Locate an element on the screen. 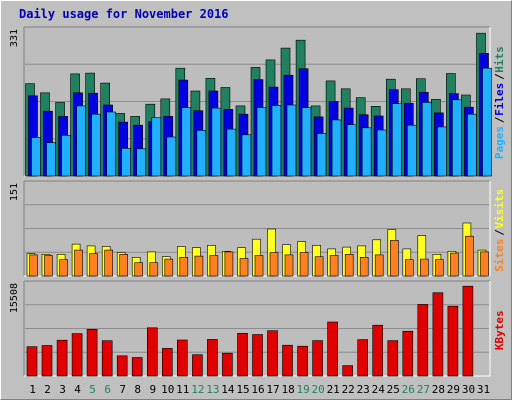 Image resolution: width=512 pixels, height=400 pixels. x-tick-label: 21 is located at coordinates (333, 389).